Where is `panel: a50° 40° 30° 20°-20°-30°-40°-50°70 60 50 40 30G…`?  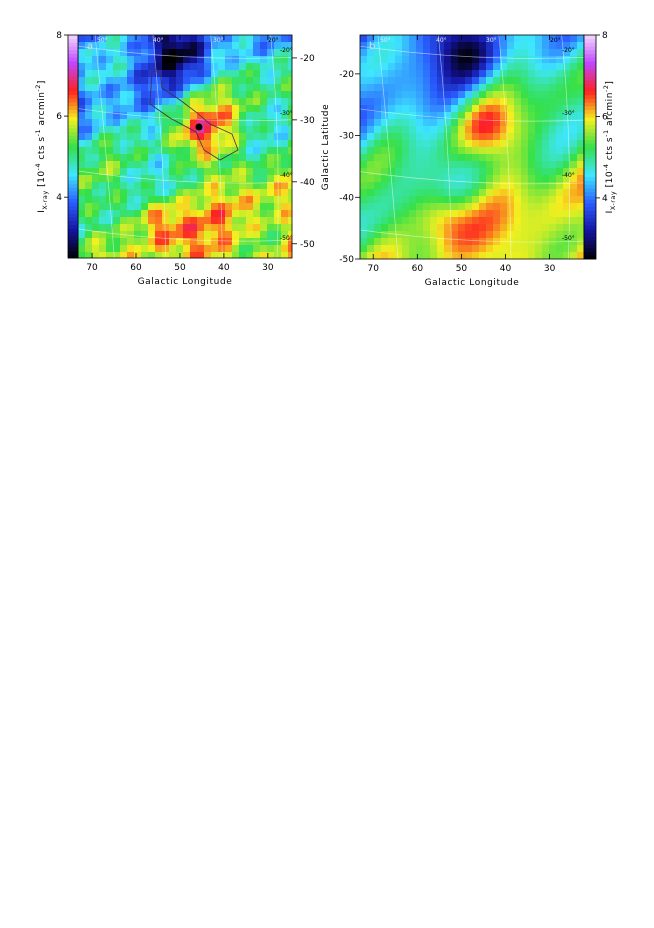
panel: a50° 40° 30° 20°-20°-30°-40°-50°70 60 50 40 30G… is located at coordinates (174, 159).